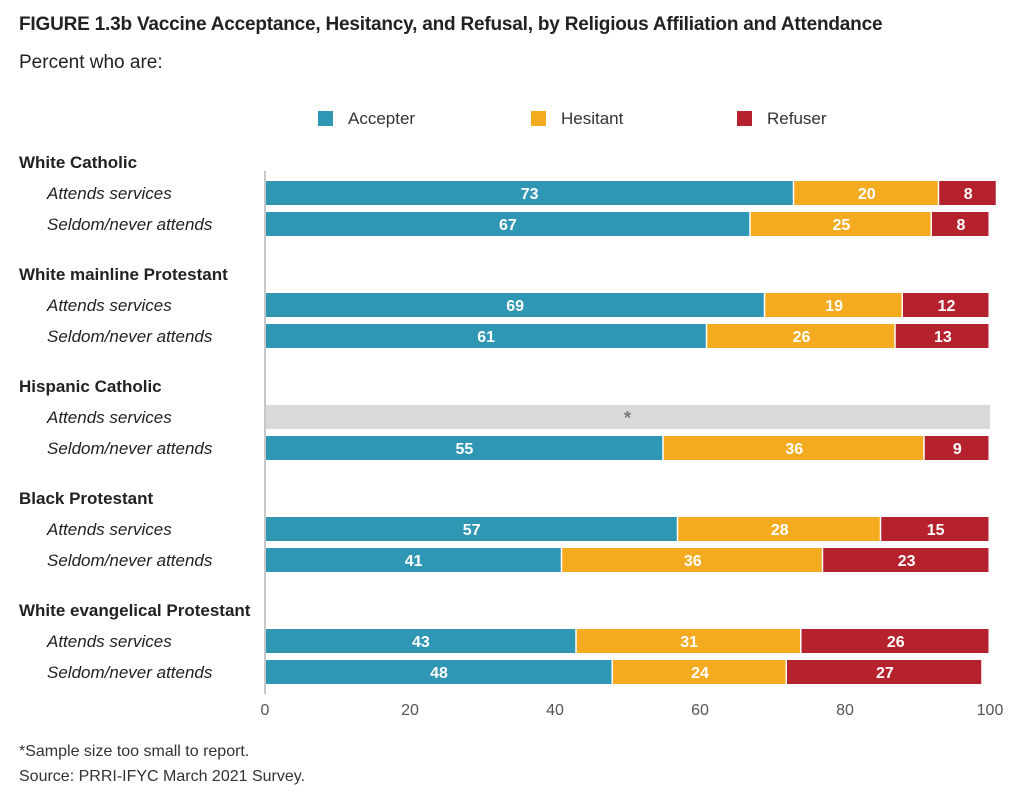 This screenshot has height=810, width=1024. What do you see at coordinates (325, 118) in the screenshot?
I see `legend-swatch-accepter` at bounding box center [325, 118].